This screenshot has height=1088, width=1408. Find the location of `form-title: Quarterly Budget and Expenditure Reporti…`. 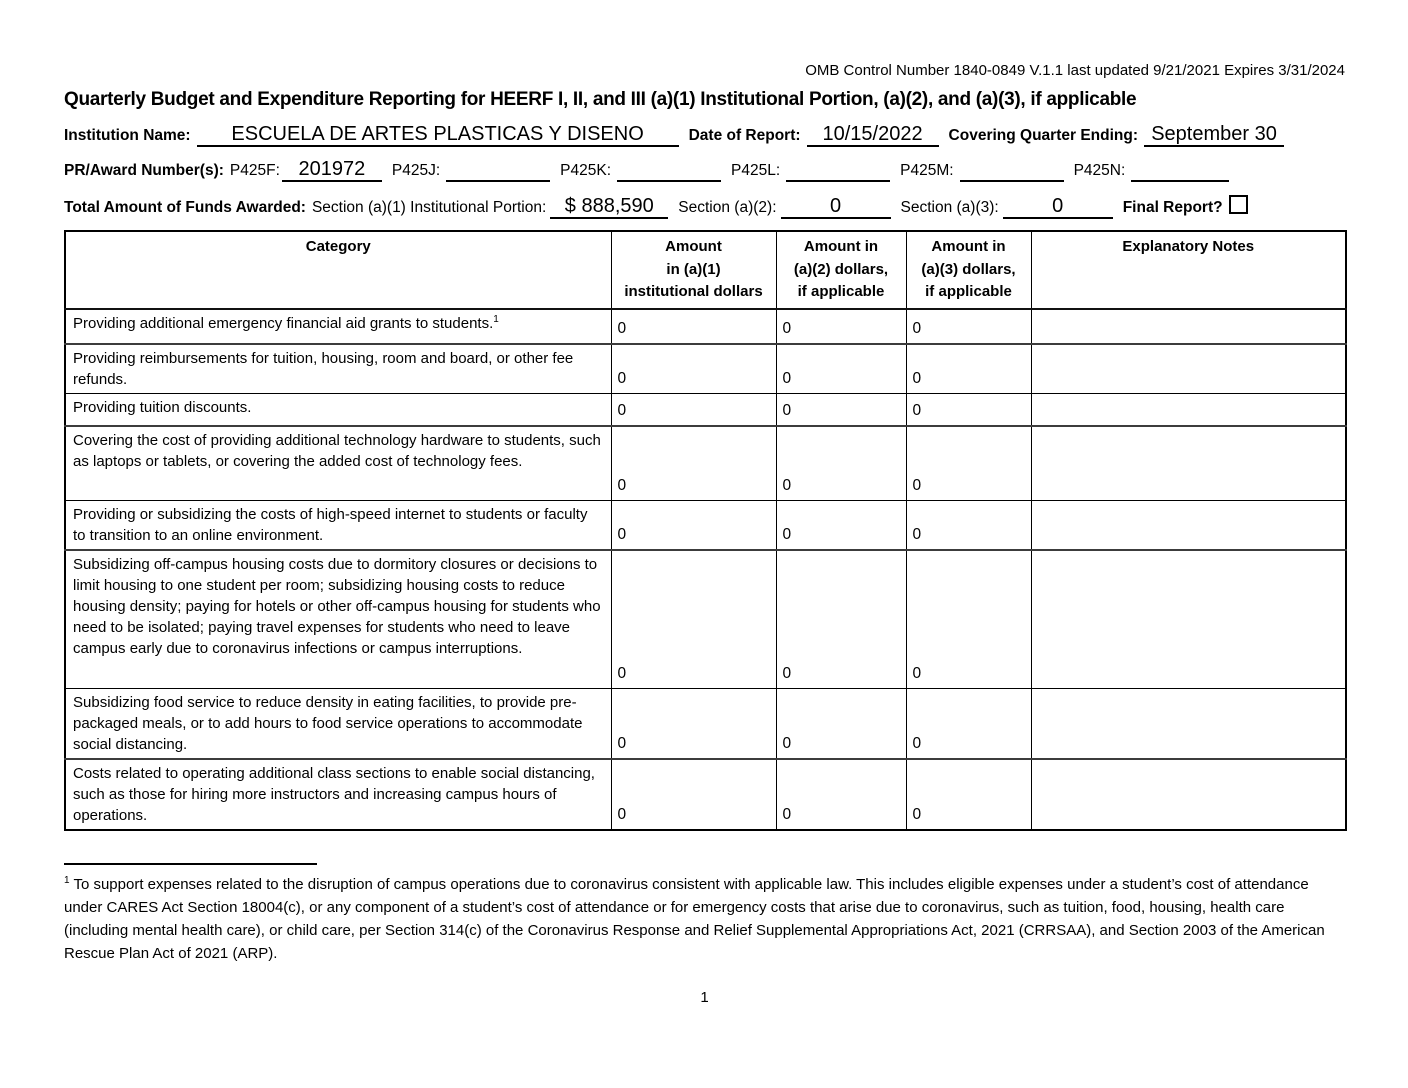

form-title: Quarterly Budget and Expenditure Reporti… is located at coordinates (600, 99).